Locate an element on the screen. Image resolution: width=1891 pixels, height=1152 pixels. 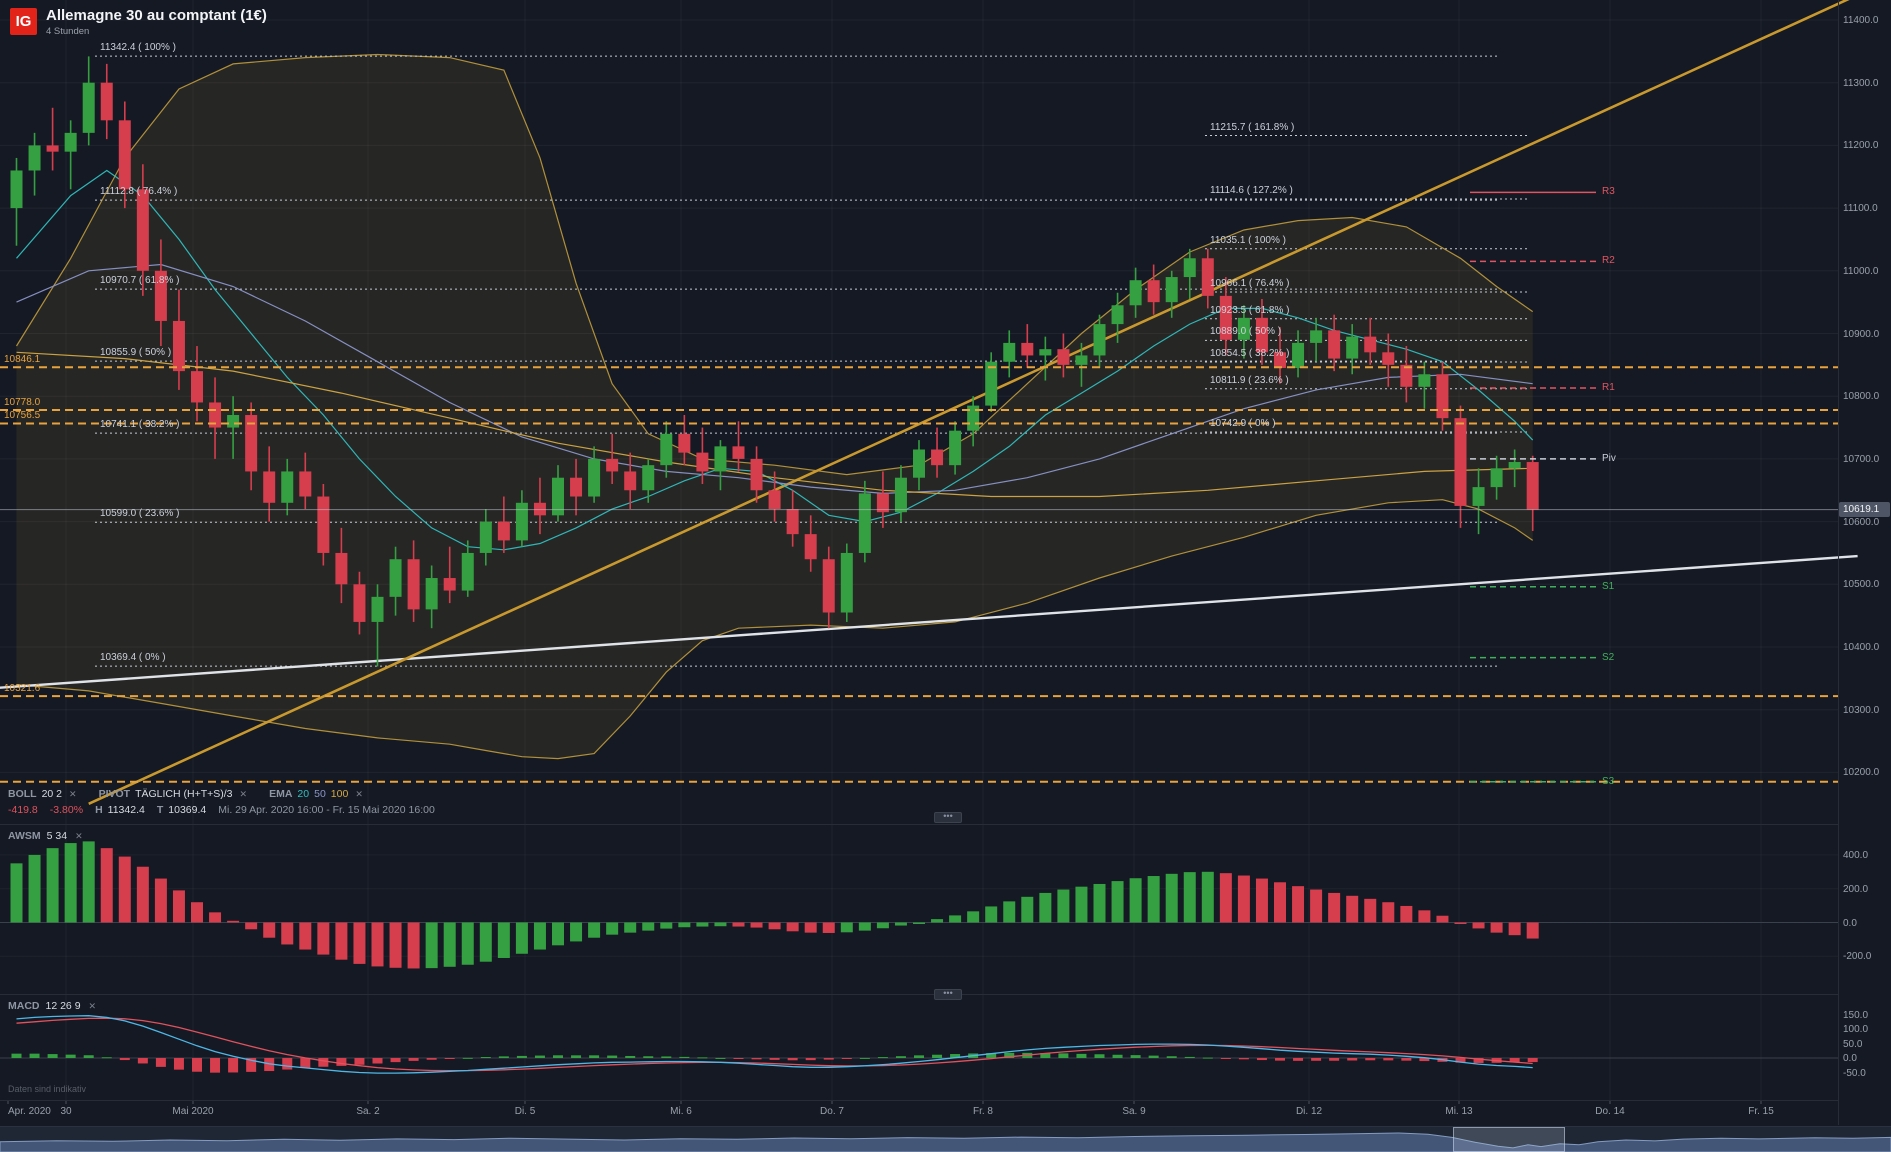
boll-label: BOLL is located at coordinates (22, 794).